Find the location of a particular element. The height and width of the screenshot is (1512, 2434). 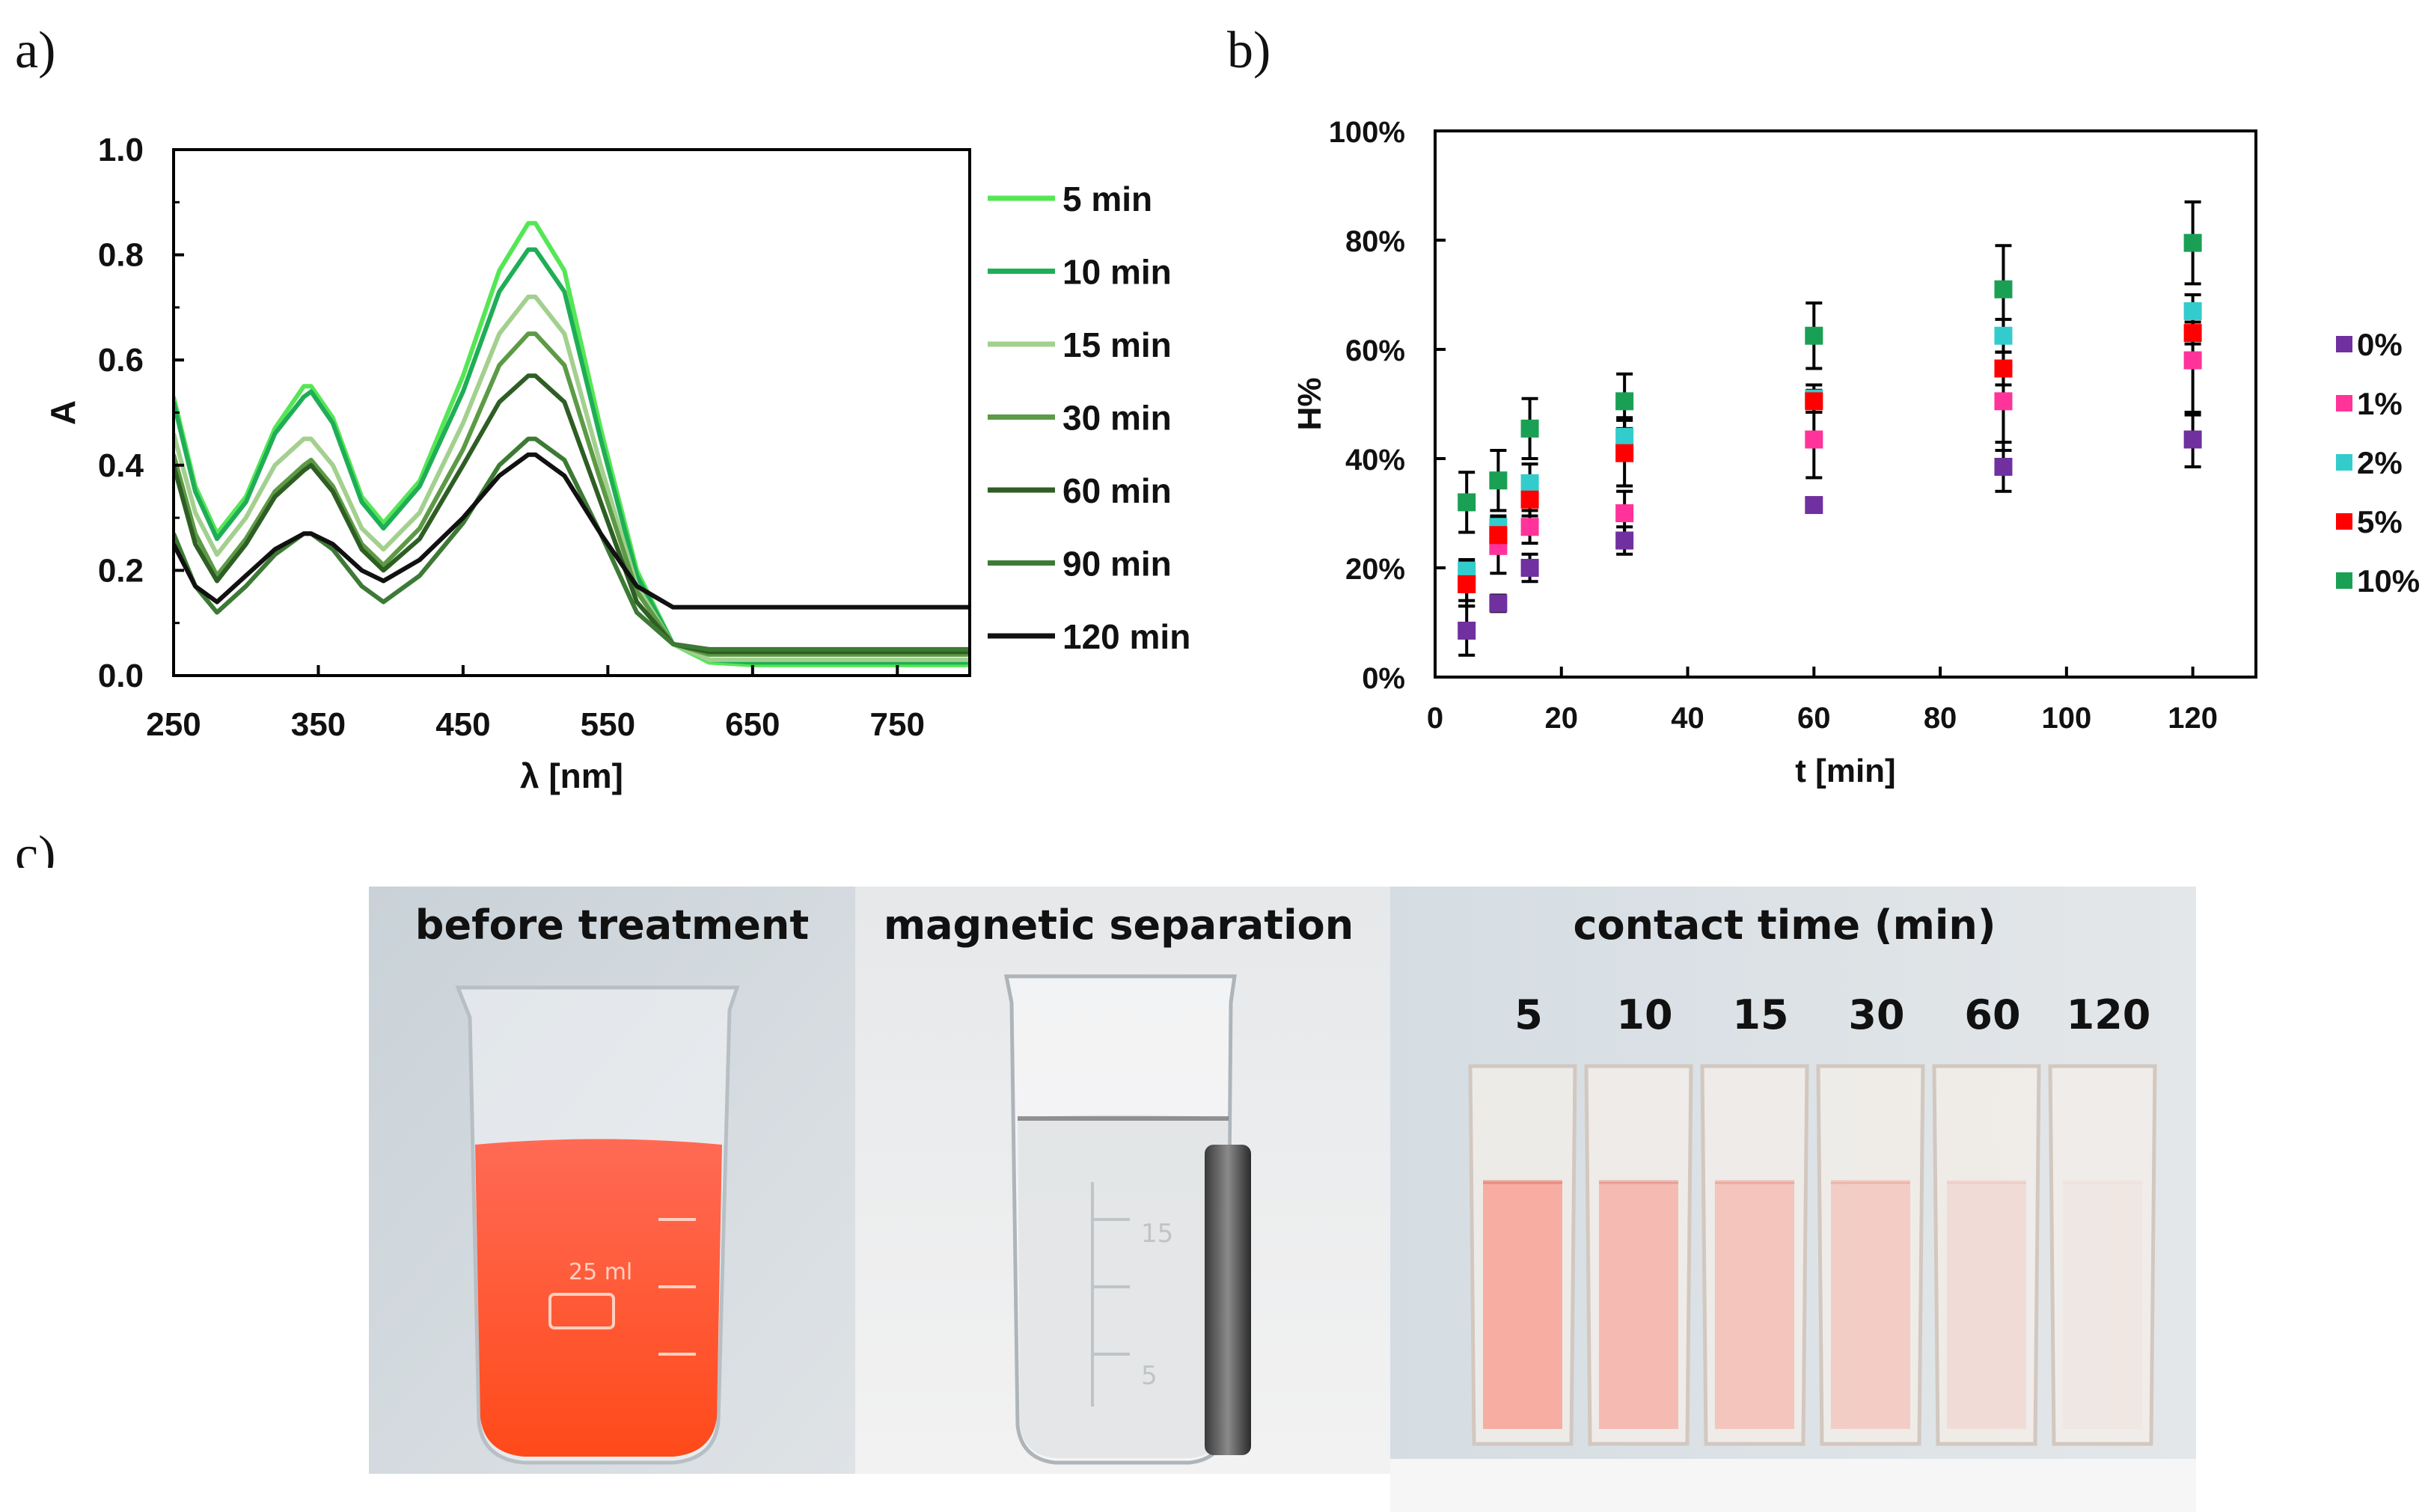

x-tick-label-3: 550 is located at coordinates (608, 724).